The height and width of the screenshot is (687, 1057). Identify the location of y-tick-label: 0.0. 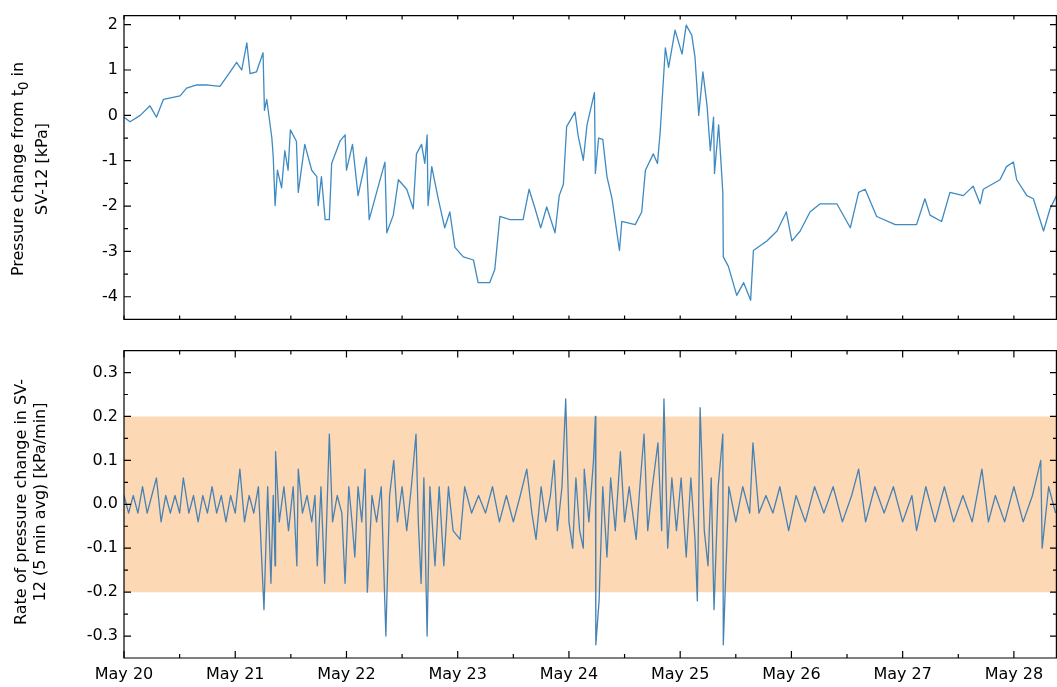
(105, 503).